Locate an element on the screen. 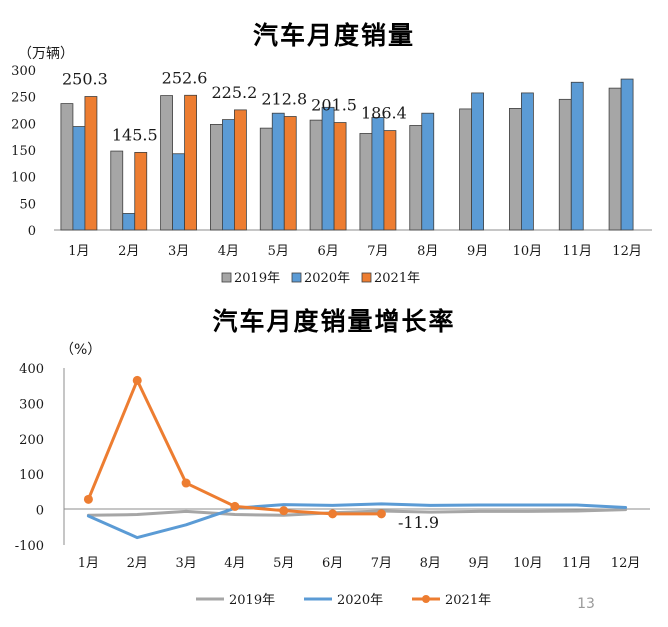 This screenshot has height=627, width=668. bar-data-label: 250.3 is located at coordinates (85, 79).